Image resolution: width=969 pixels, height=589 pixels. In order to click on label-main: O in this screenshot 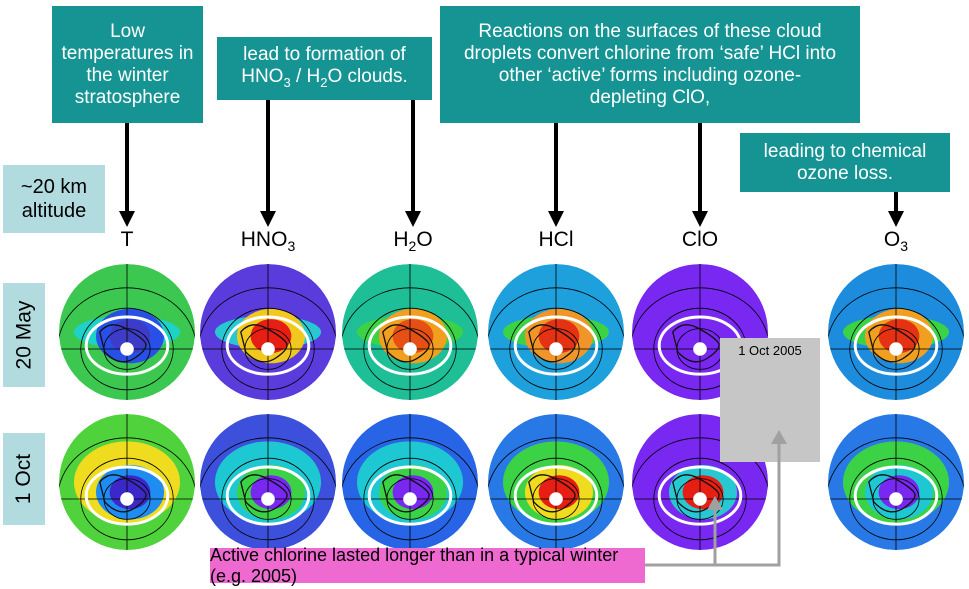, I will do `click(892, 239)`.